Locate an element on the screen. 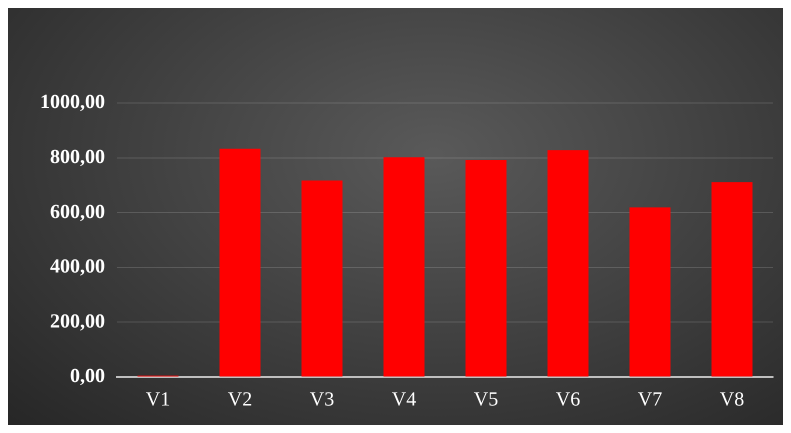  x-tick-label: V4 is located at coordinates (404, 399).